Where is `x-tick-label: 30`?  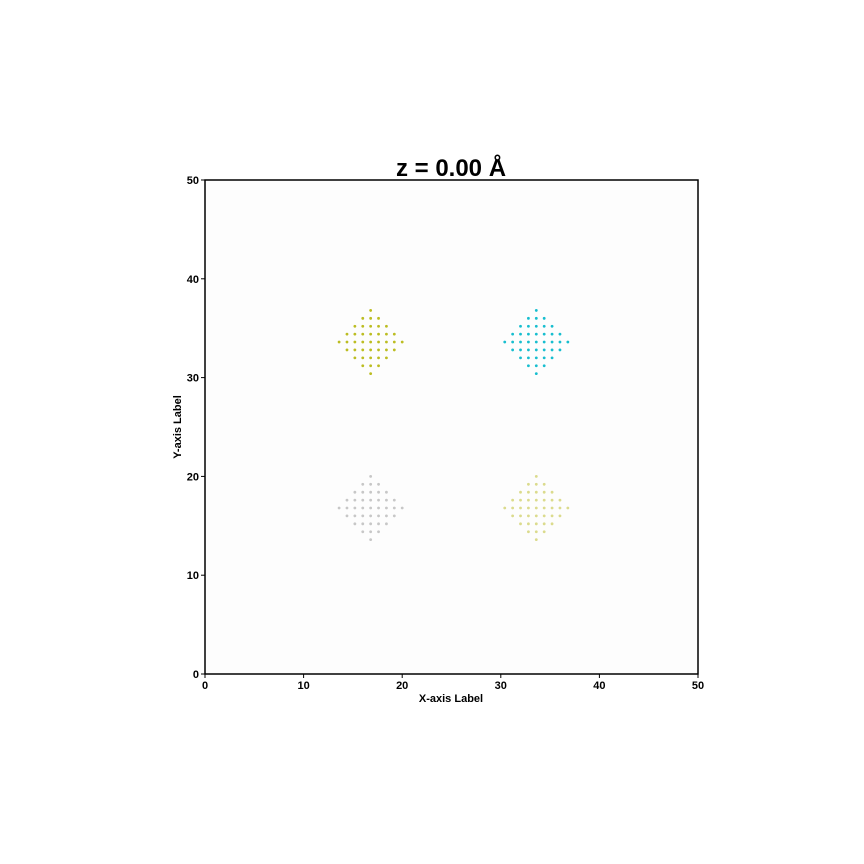
x-tick-label: 30 is located at coordinates (501, 686).